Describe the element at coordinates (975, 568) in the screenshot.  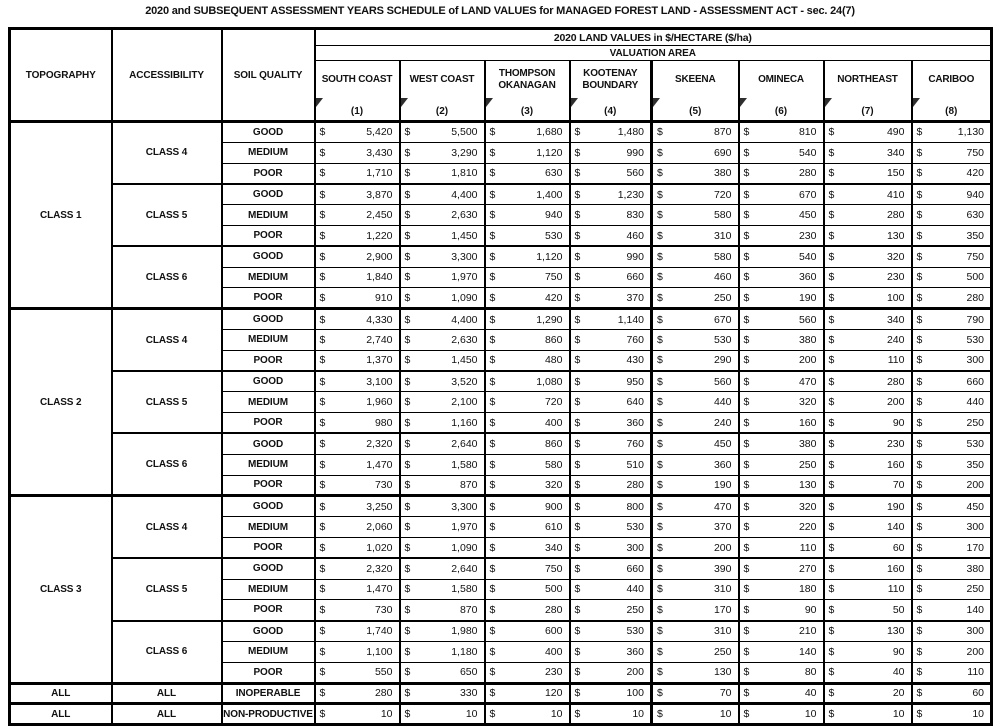
I see `value-amount: 380` at that location.